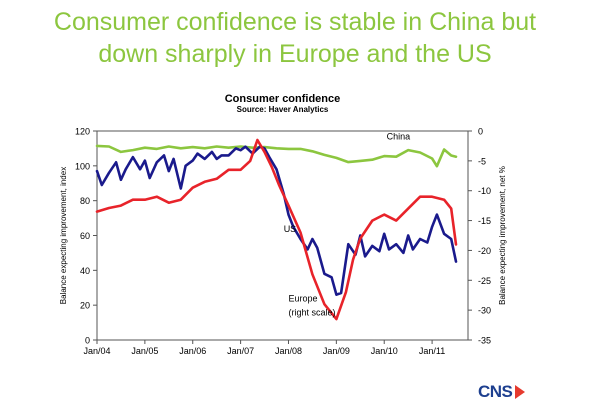  I want to click on y-right-tick-label: -25, so click(484, 281).